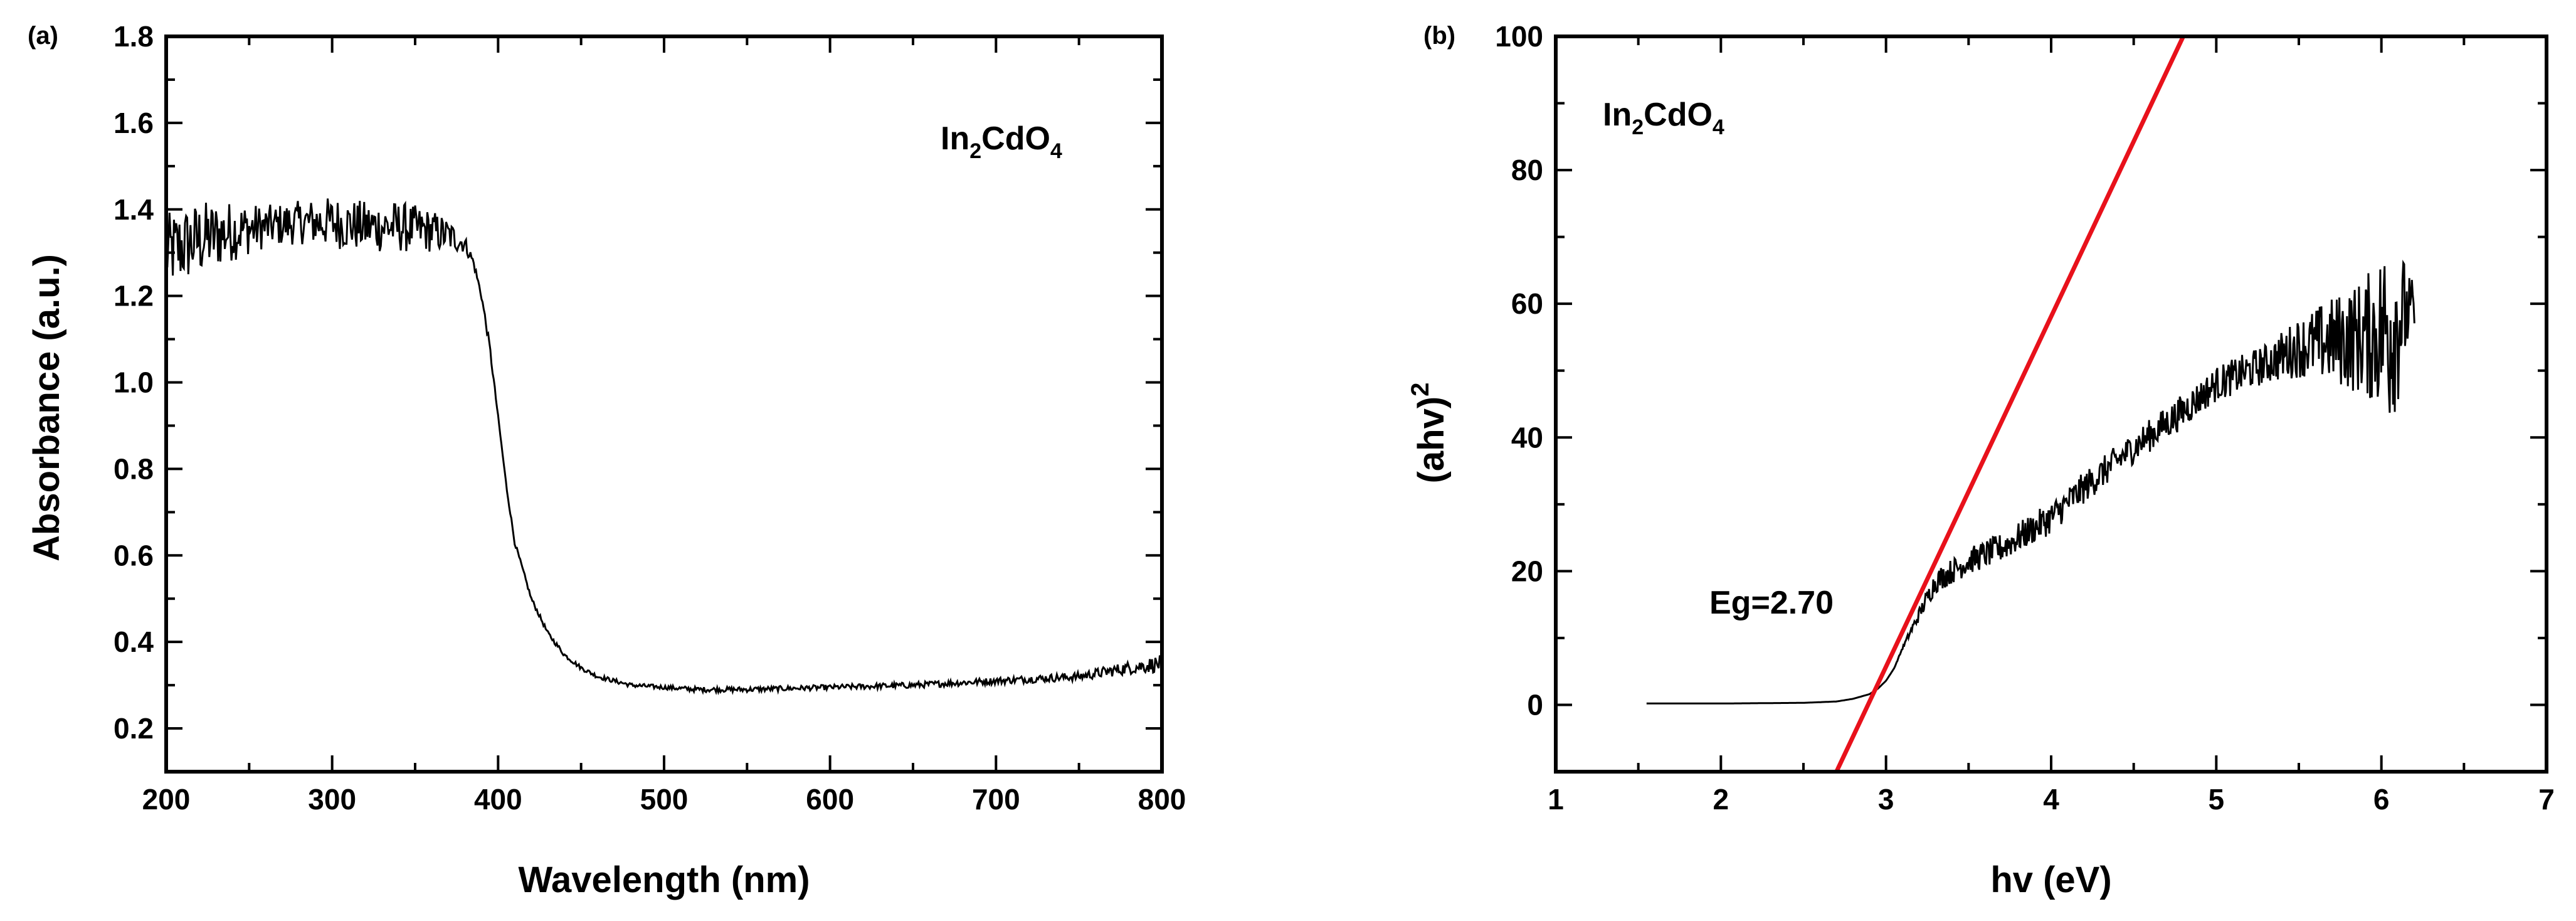 Image resolution: width=2576 pixels, height=921 pixels. What do you see at coordinates (1721, 799) in the screenshot?
I see `x-tick-label: 2` at bounding box center [1721, 799].